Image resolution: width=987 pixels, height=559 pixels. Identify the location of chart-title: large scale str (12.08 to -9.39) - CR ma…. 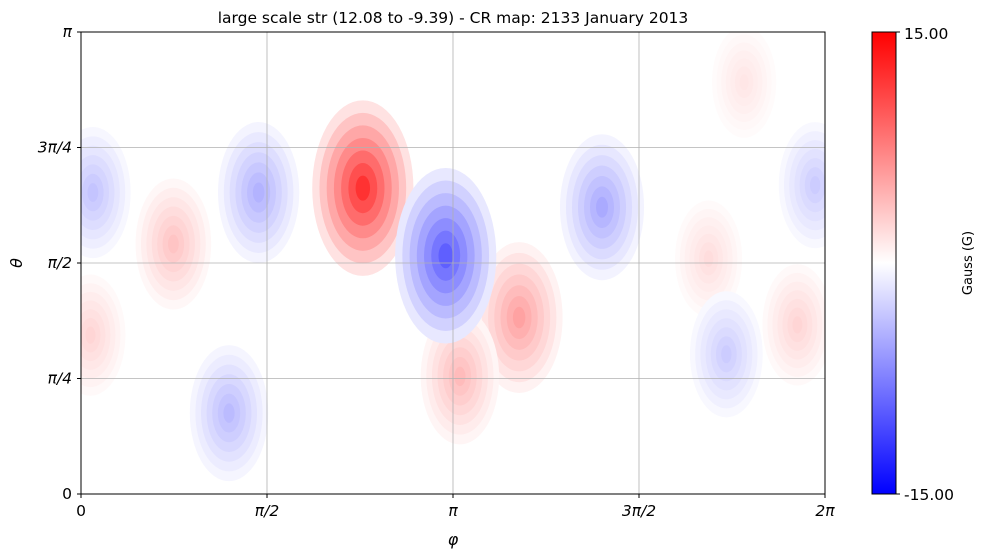
(453, 18).